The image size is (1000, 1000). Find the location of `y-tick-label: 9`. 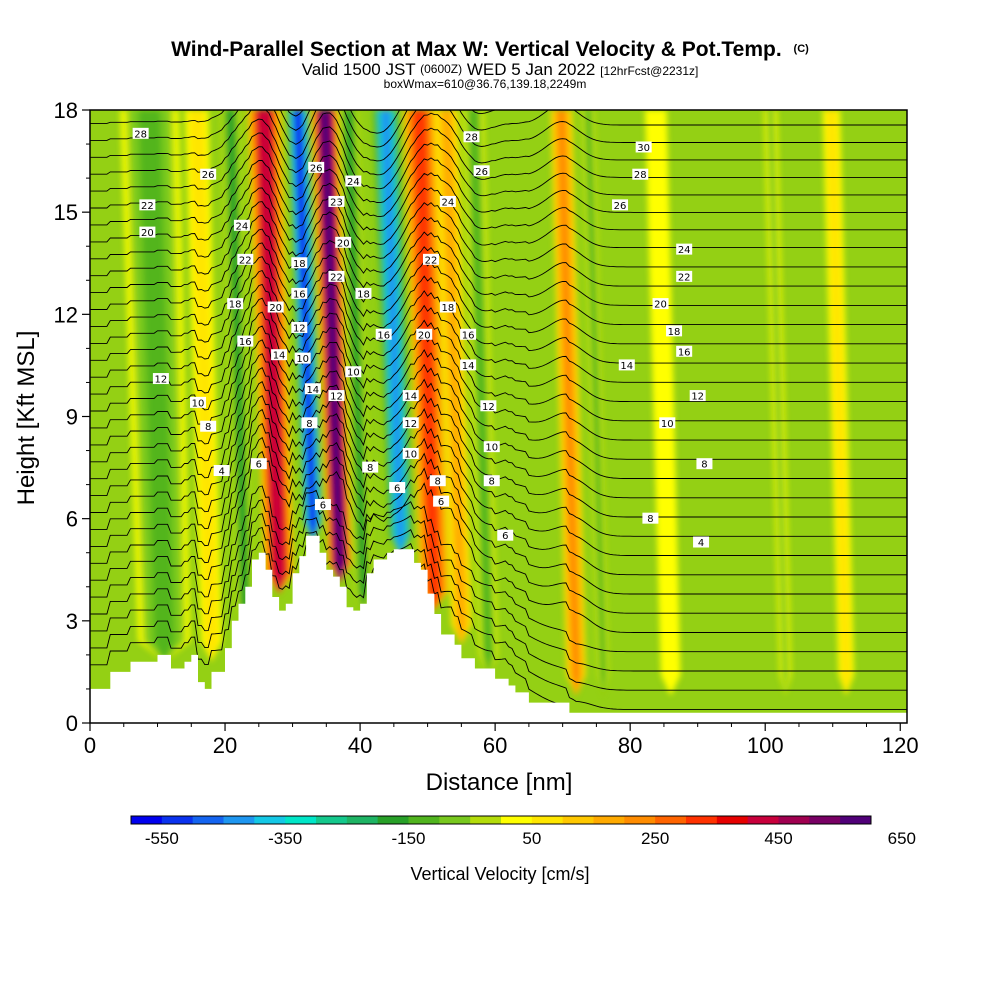

y-tick-label: 9 is located at coordinates (72, 417).